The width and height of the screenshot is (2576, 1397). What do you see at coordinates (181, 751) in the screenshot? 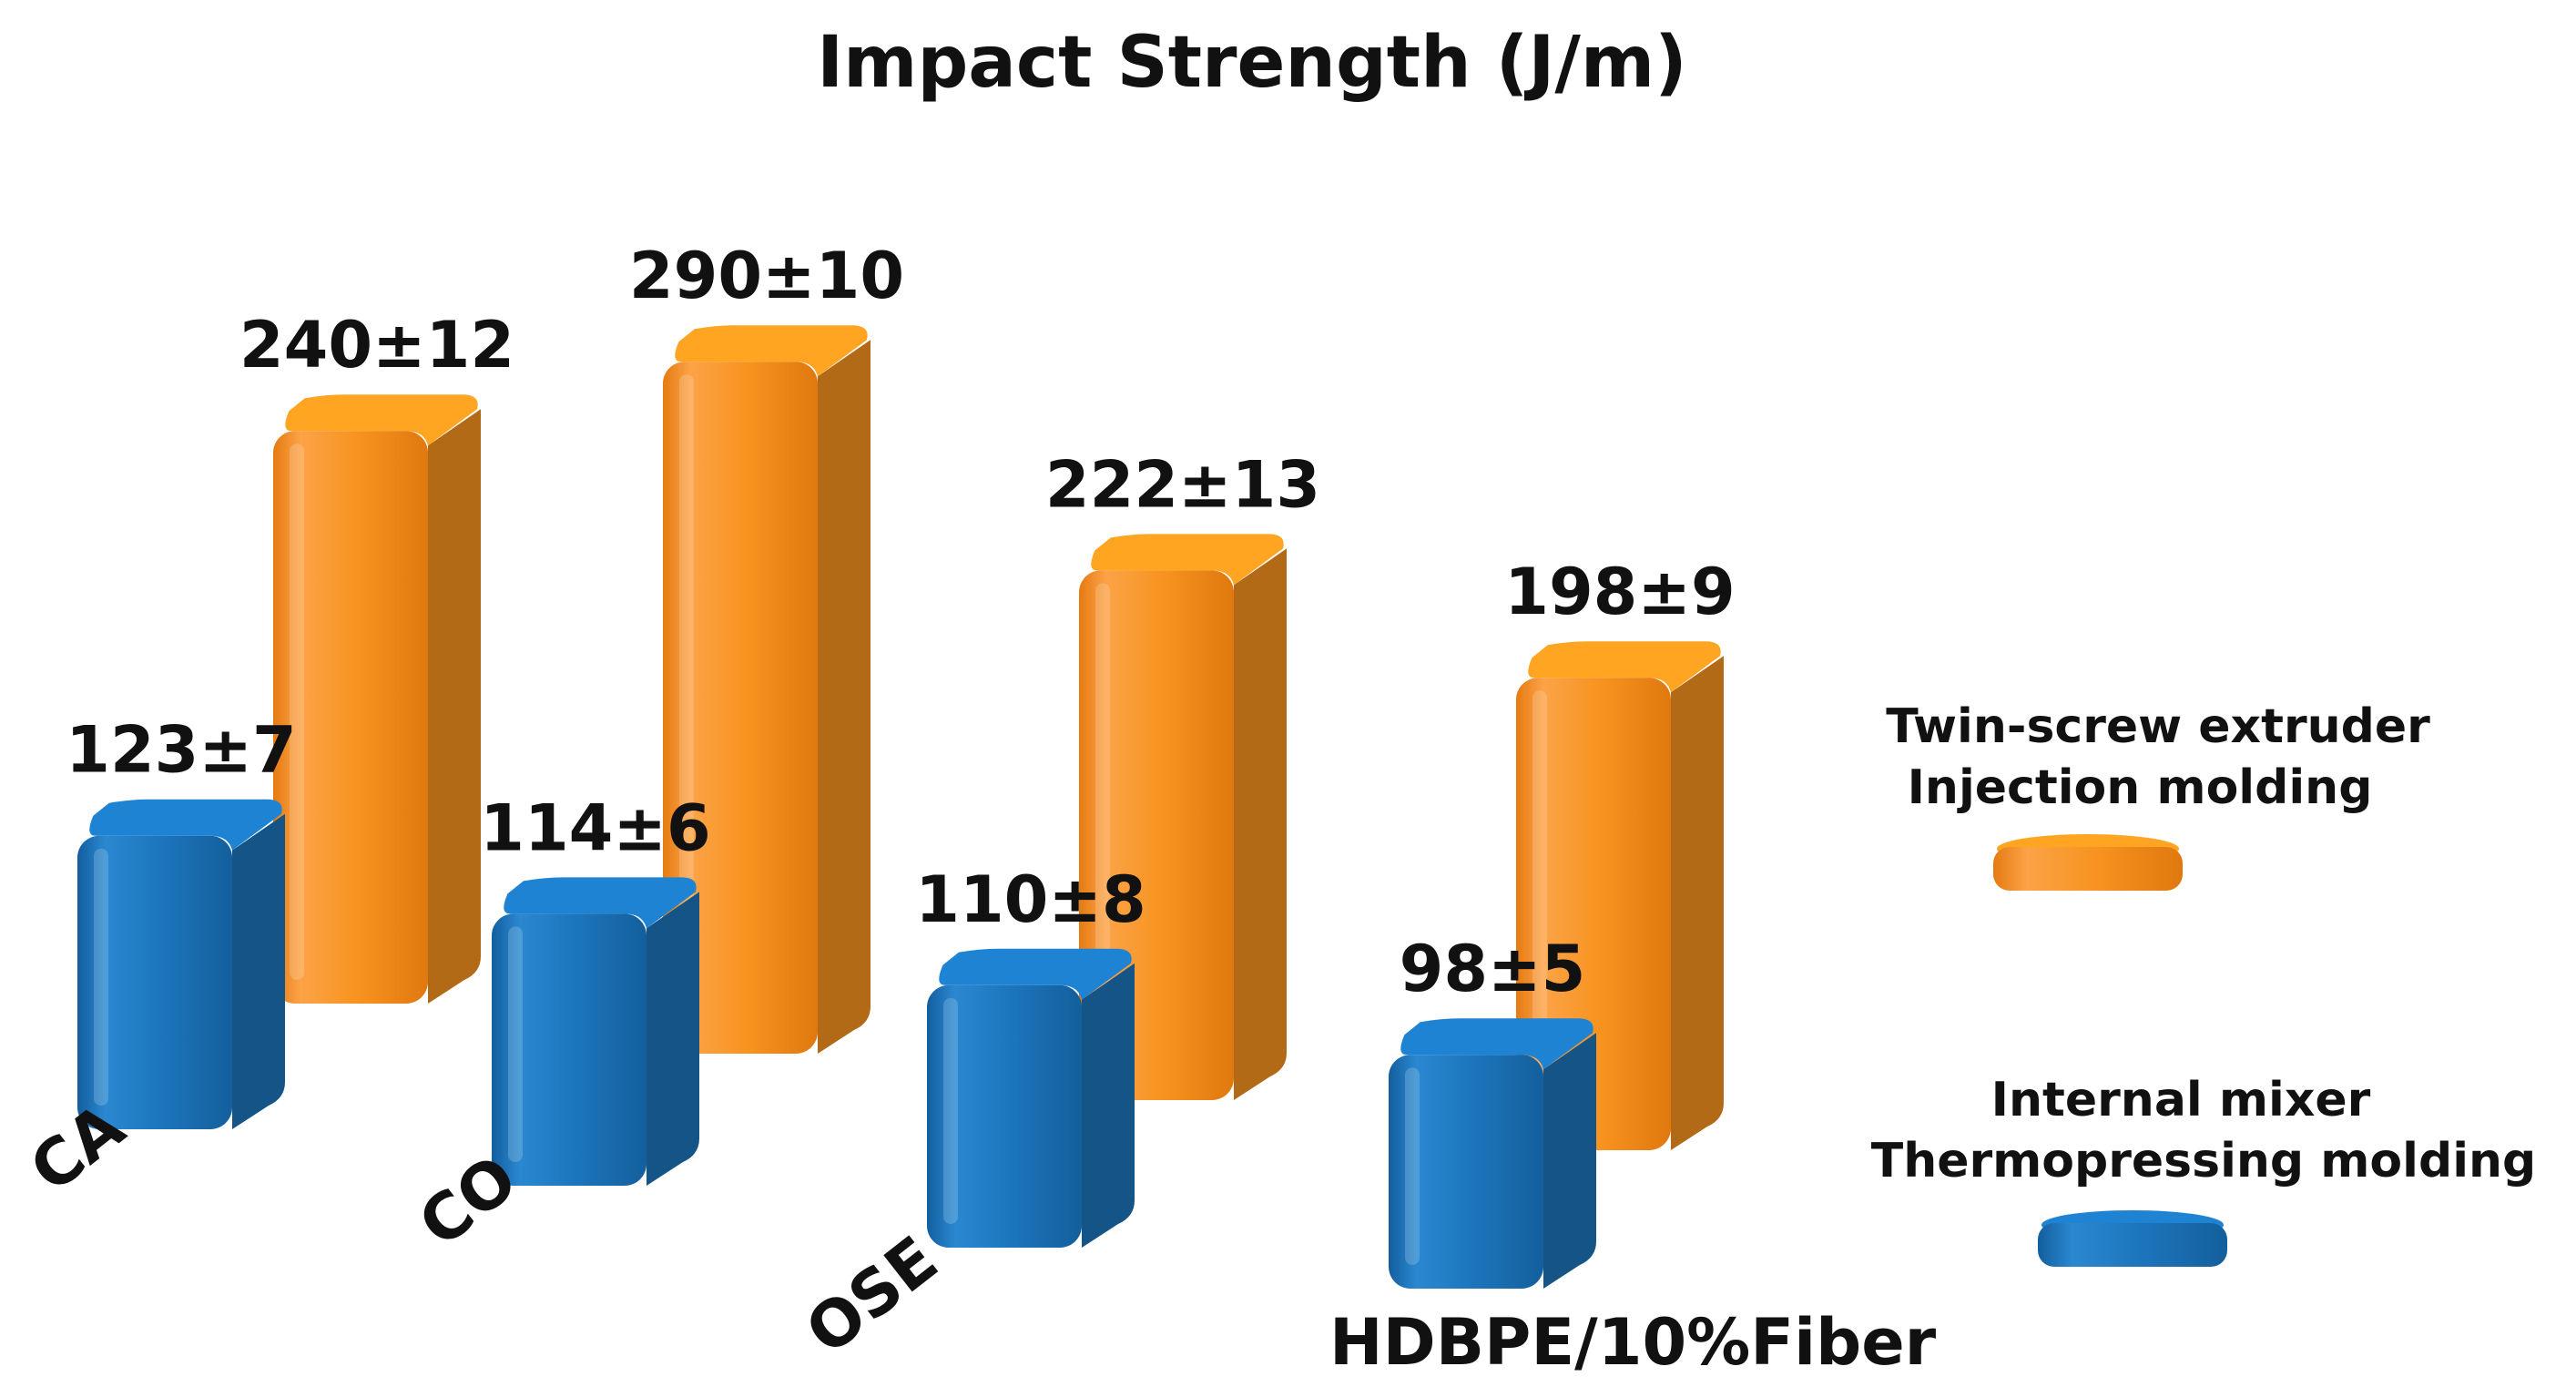
I see `value-label-blue-ca: 123±7` at bounding box center [181, 751].